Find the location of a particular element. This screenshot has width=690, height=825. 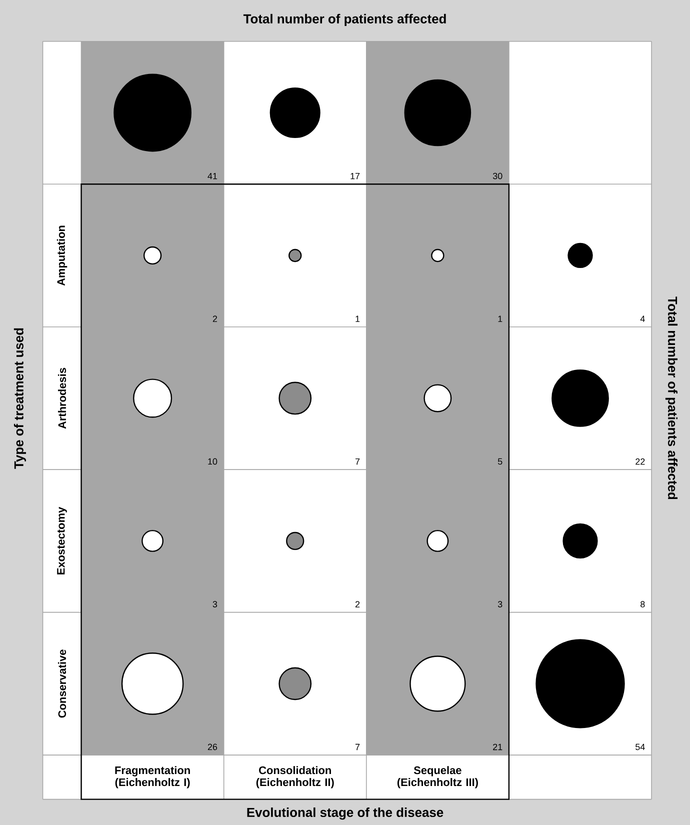

y-tick-label: Exostectomy is located at coordinates (62, 540).